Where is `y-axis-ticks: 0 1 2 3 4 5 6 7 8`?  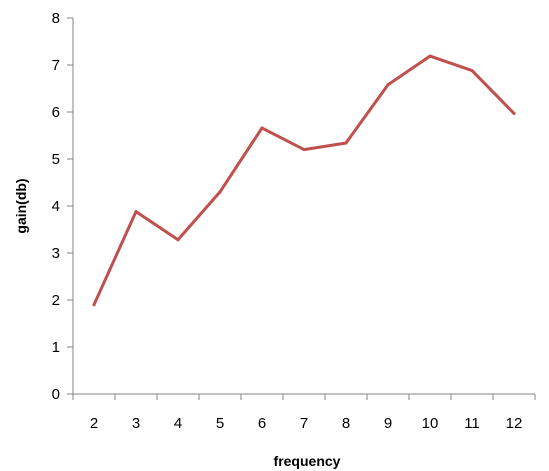
y-axis-ticks: 0 1 2 3 4 5 6 7 8 is located at coordinates (62, 206).